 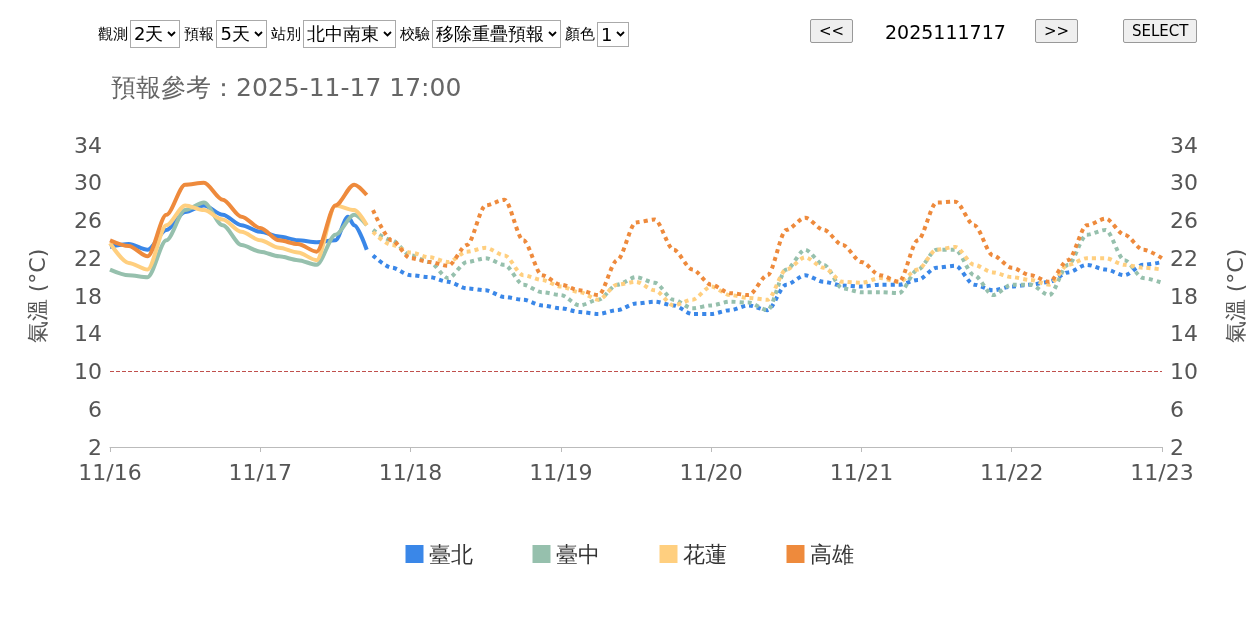 What do you see at coordinates (113, 34) in the screenshot?
I see `text: 觀測` at bounding box center [113, 34].